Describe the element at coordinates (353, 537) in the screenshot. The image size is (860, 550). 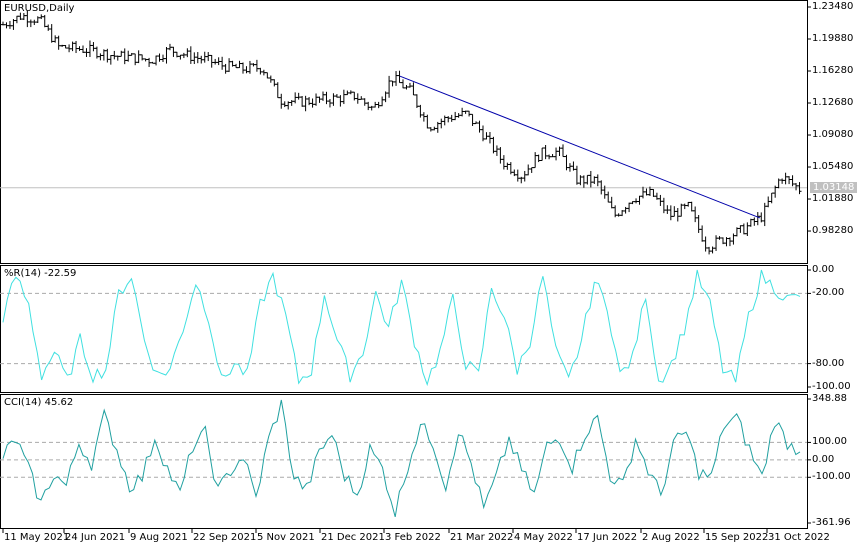
I see `date-label: 21 Dec 2021` at that location.